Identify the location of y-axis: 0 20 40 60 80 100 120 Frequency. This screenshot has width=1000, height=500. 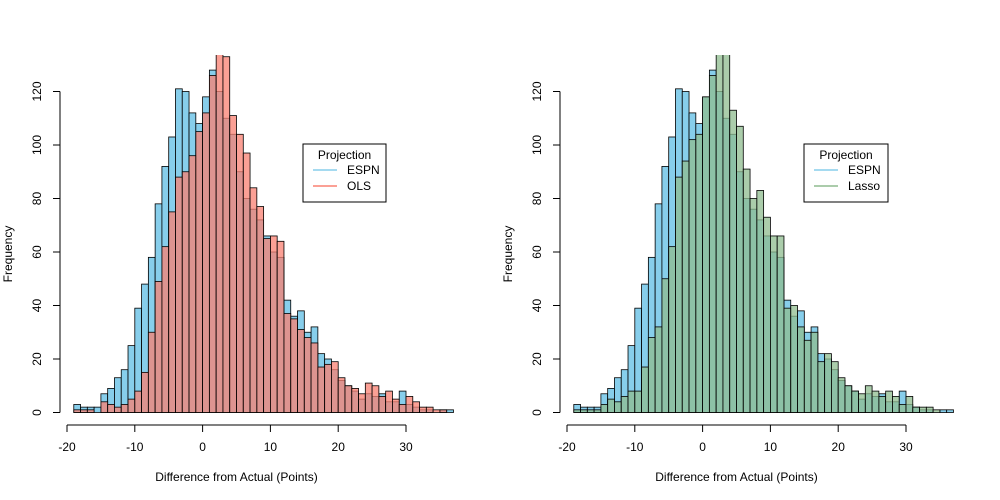
(31, 248).